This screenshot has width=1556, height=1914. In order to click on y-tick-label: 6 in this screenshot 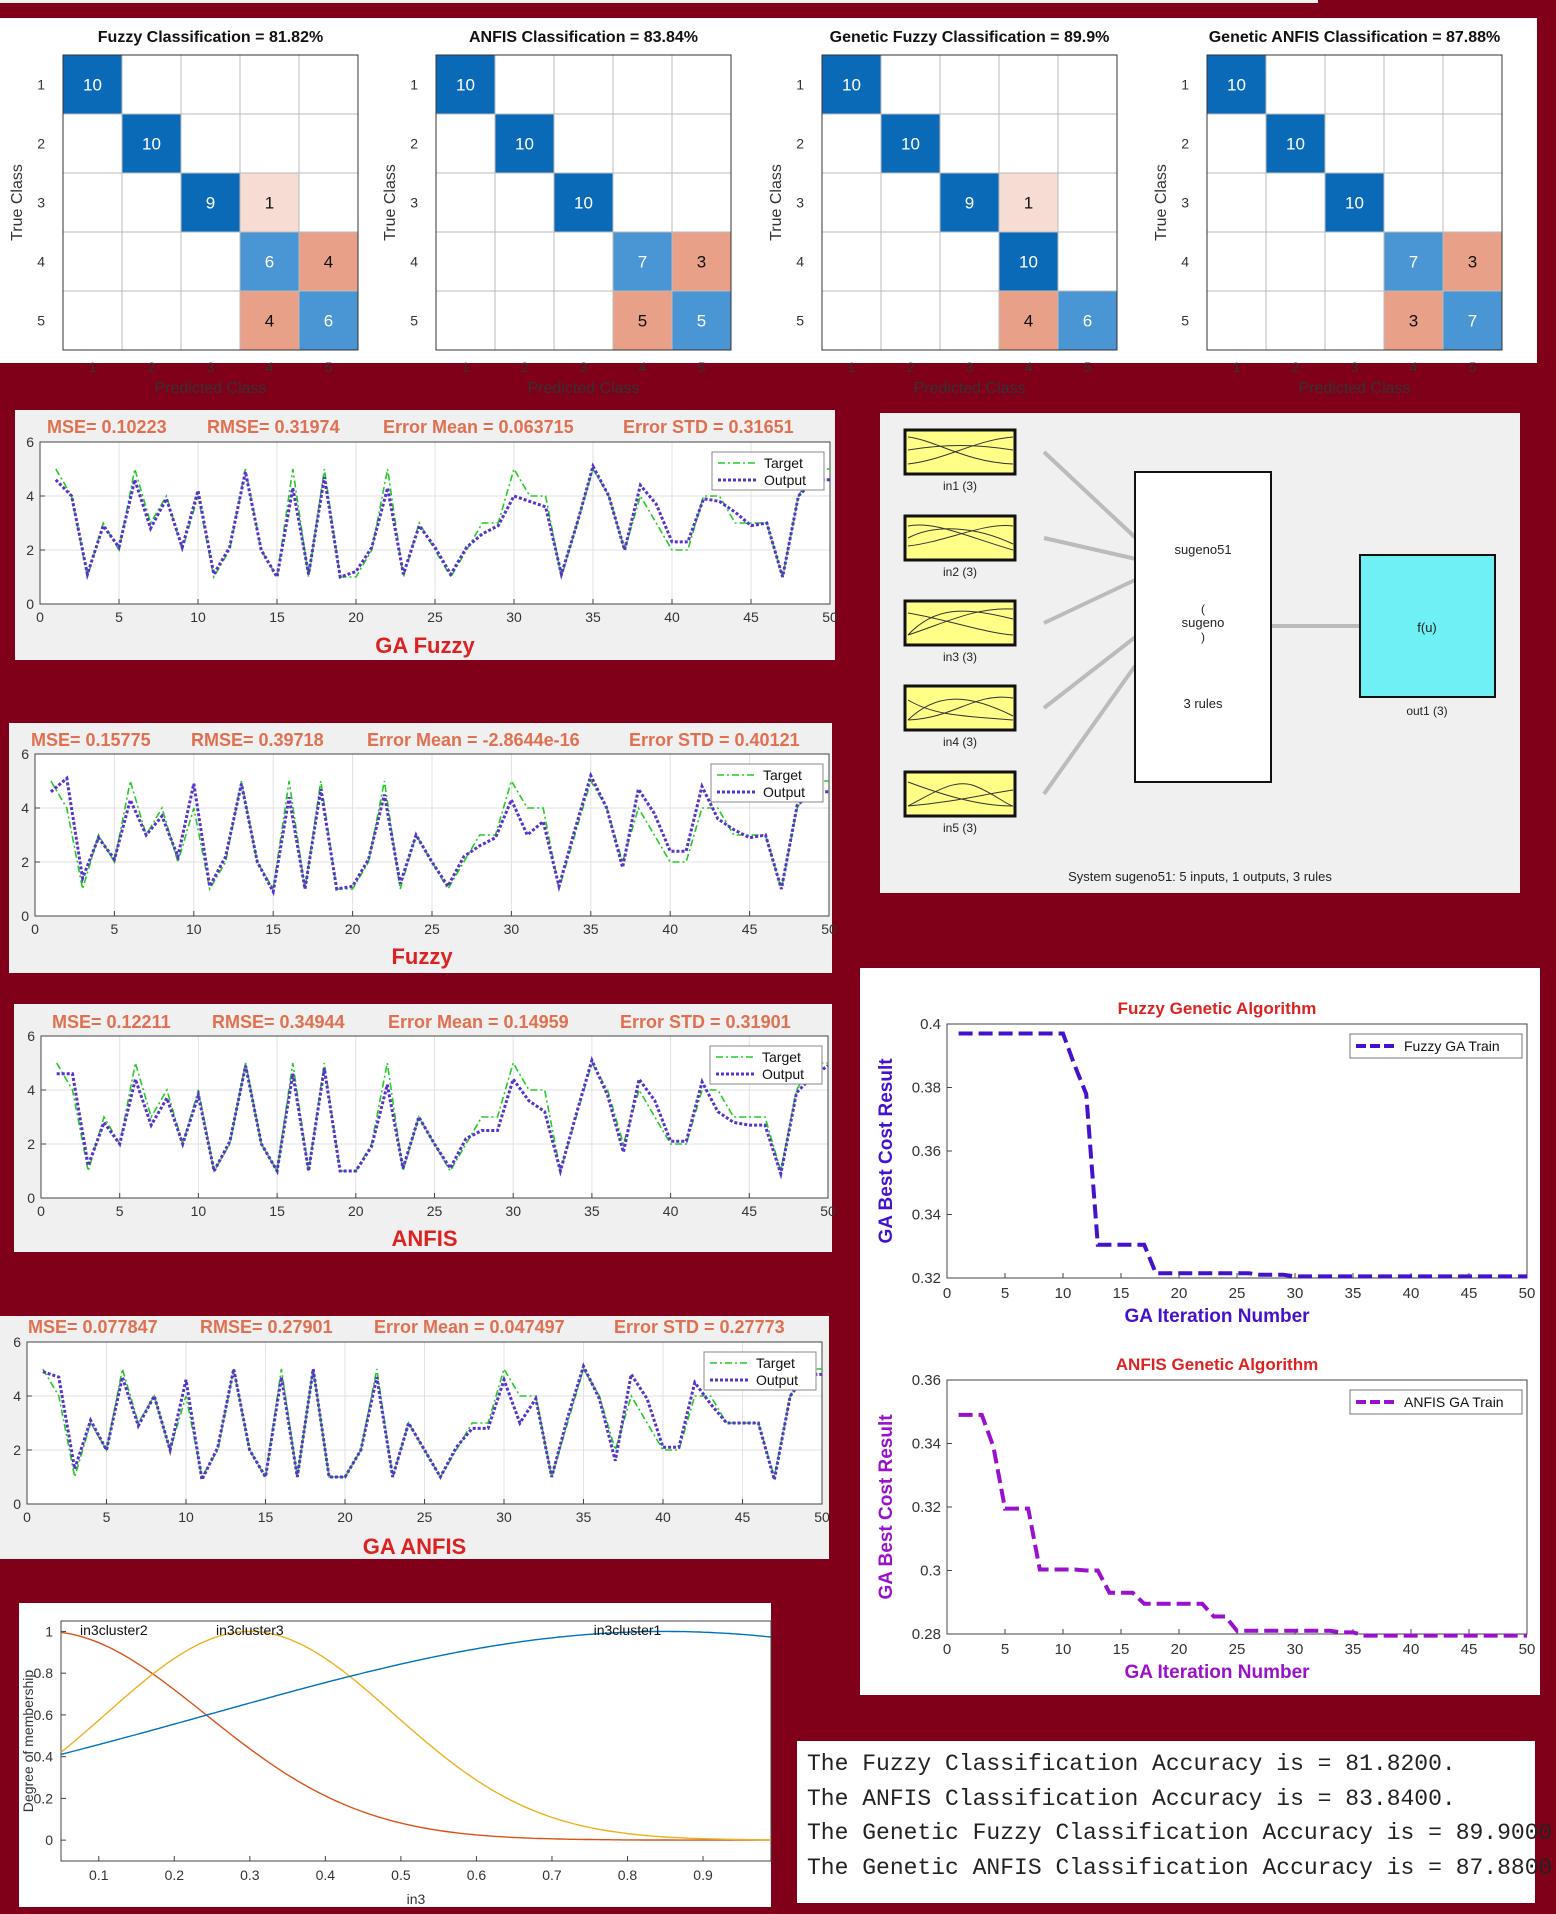, I will do `click(17, 1342)`.